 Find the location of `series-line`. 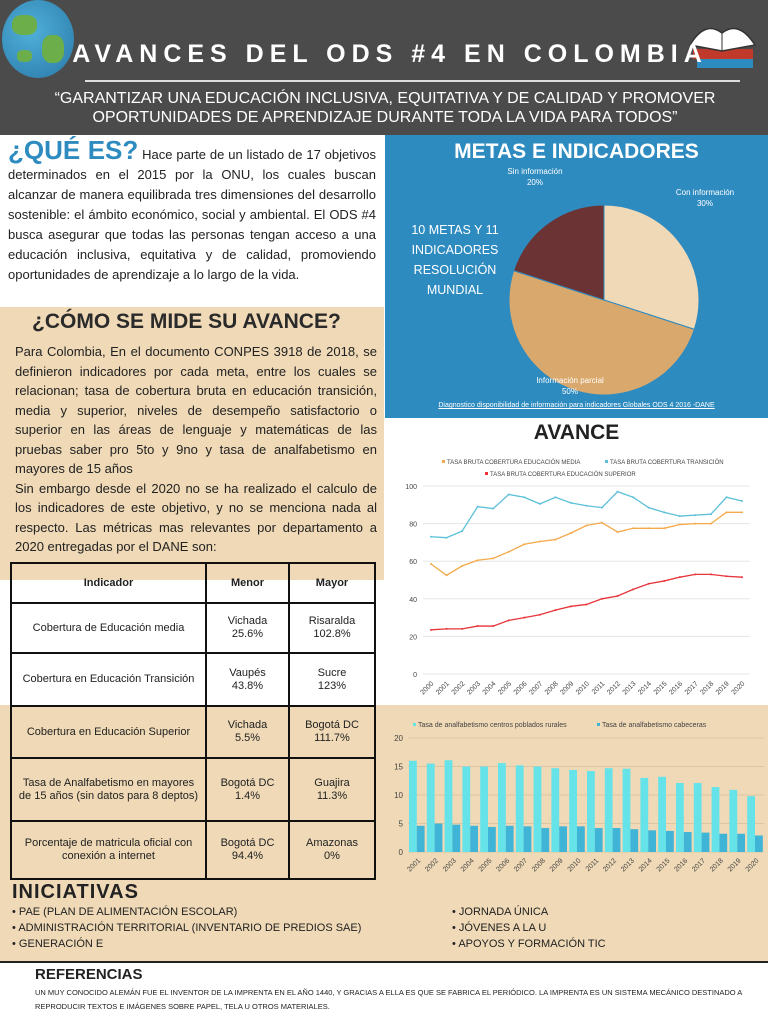

series-line is located at coordinates (586, 602).